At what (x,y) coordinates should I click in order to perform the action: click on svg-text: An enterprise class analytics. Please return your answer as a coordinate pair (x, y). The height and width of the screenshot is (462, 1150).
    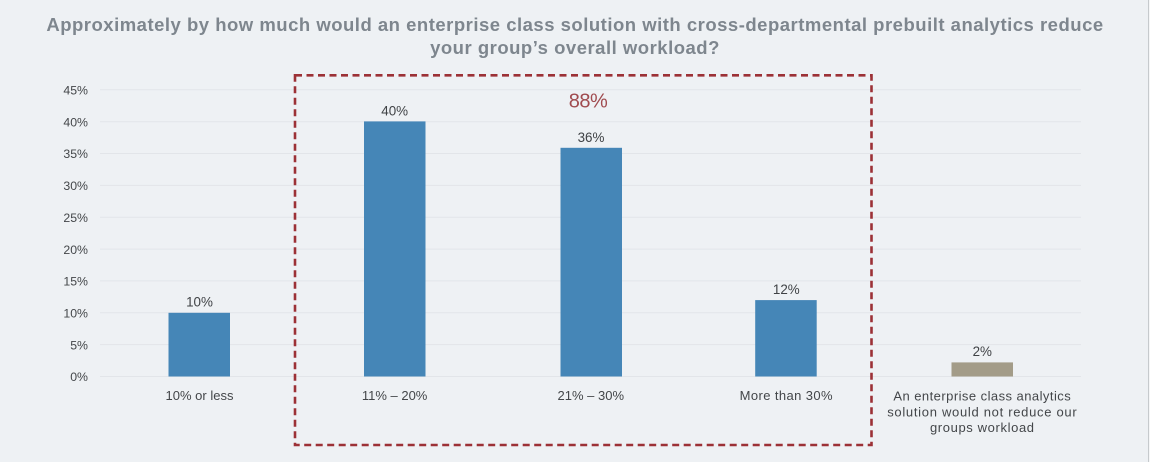
    Looking at the image, I should click on (982, 396).